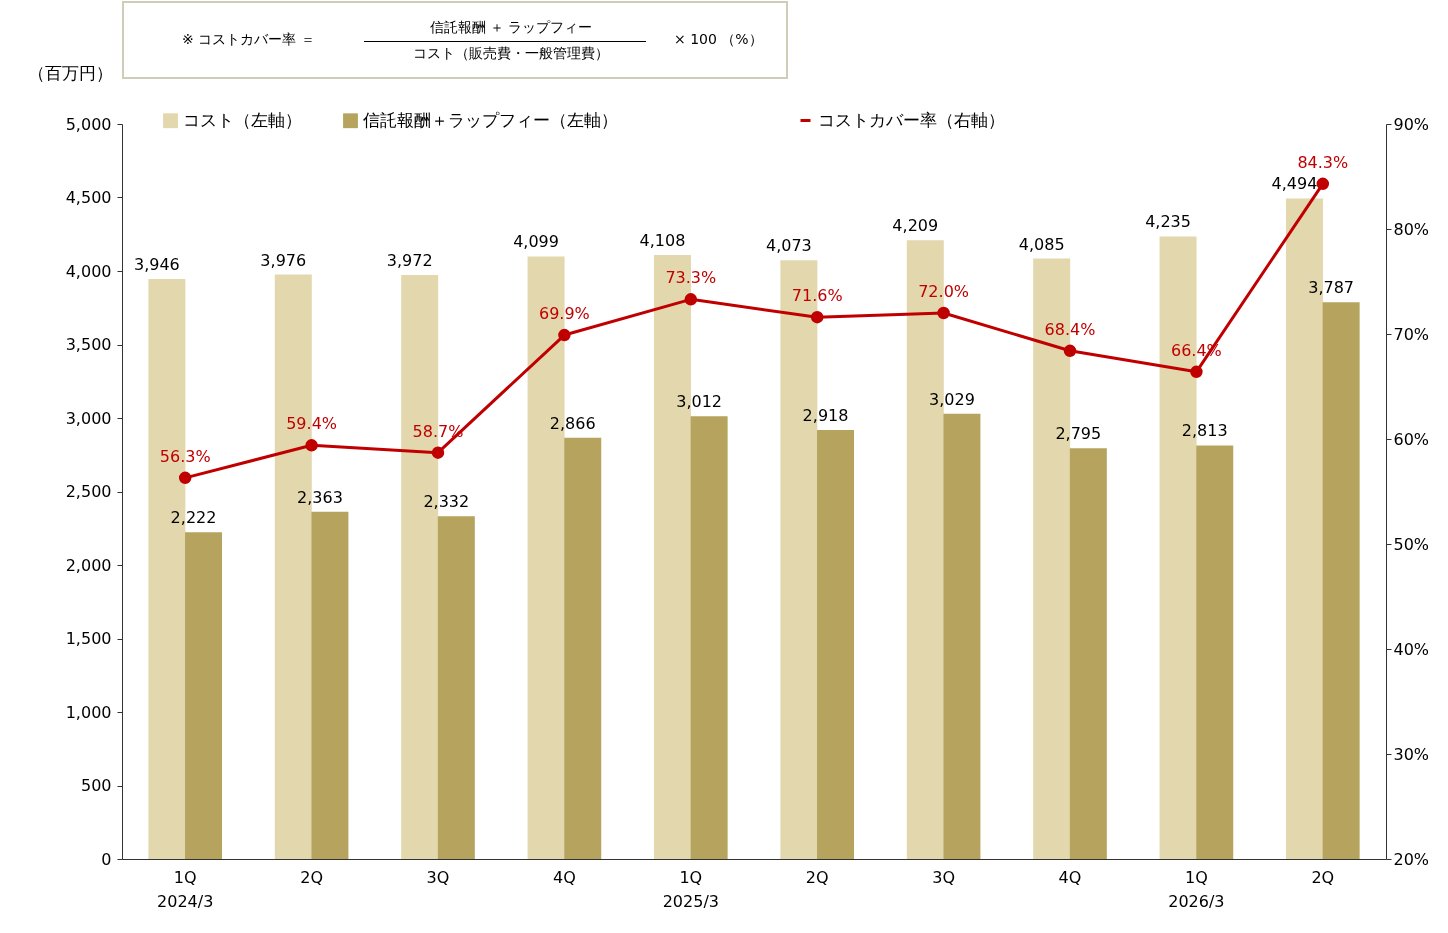 The height and width of the screenshot is (933, 1448). Describe the element at coordinates (185, 889) in the screenshot. I see `x-tick-label: 1Q 2024/3` at that location.